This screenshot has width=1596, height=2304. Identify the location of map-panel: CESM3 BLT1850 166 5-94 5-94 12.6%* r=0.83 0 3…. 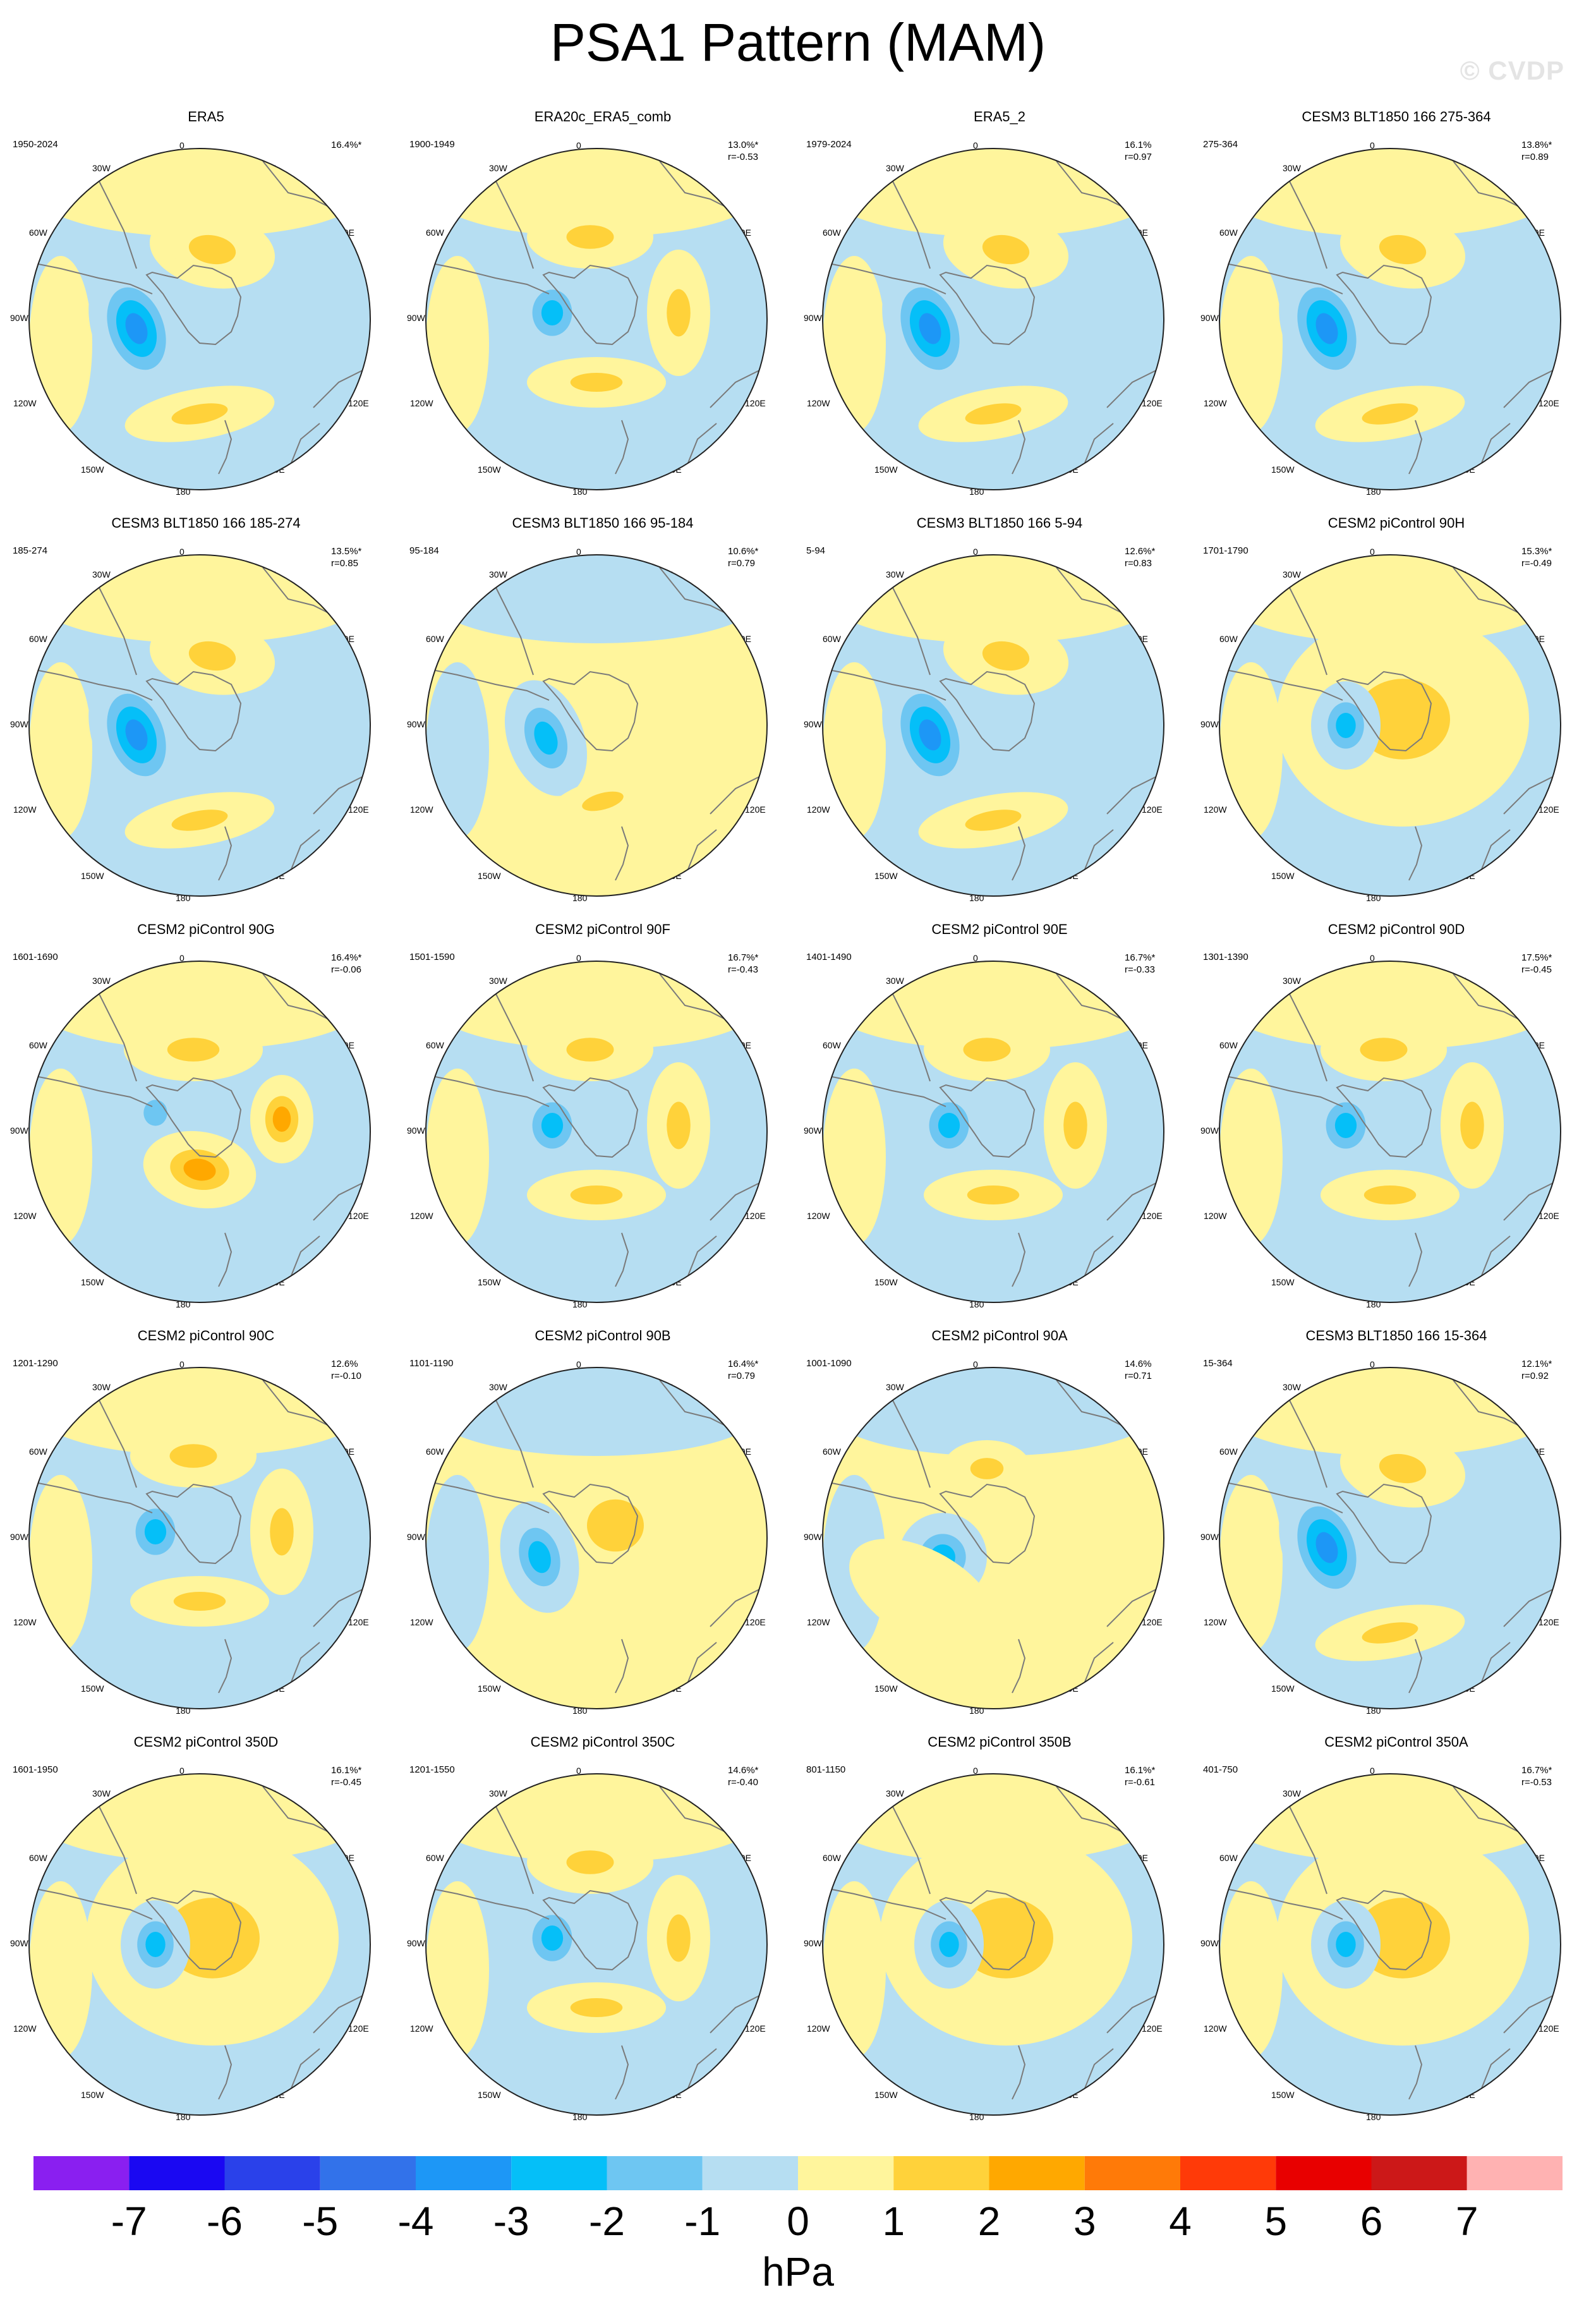
(999, 714).